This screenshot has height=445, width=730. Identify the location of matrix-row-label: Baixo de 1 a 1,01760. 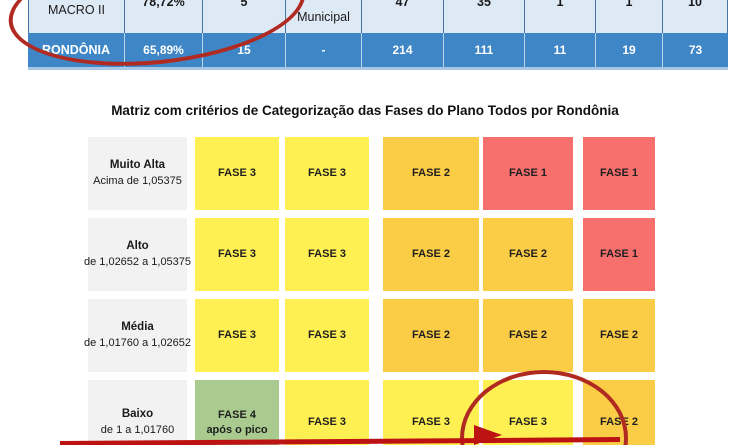
(137, 412).